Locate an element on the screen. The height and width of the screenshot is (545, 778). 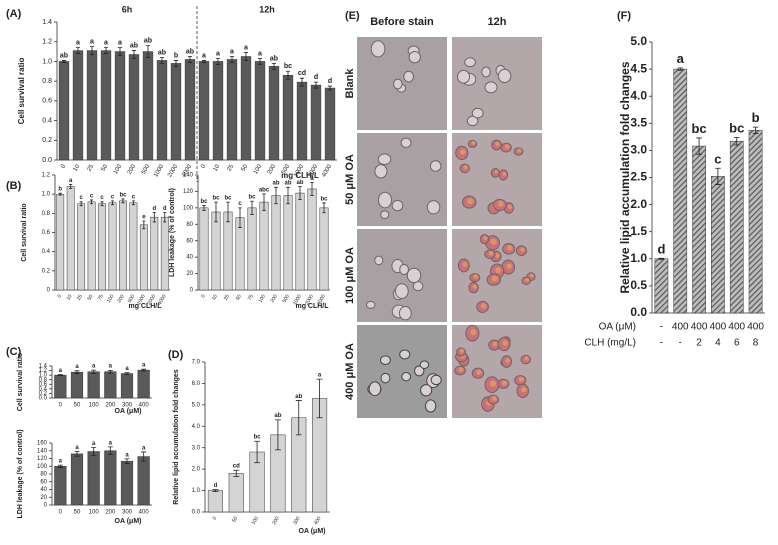
y-tick-label: 2.0 is located at coordinates (196, 470).